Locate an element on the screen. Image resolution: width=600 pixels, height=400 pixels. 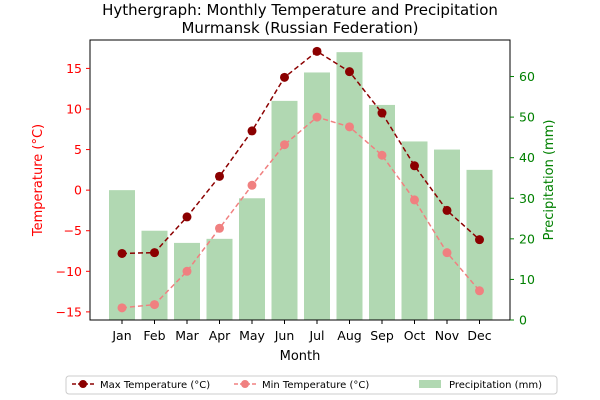
x-tick-label: May is located at coordinates (252, 335).